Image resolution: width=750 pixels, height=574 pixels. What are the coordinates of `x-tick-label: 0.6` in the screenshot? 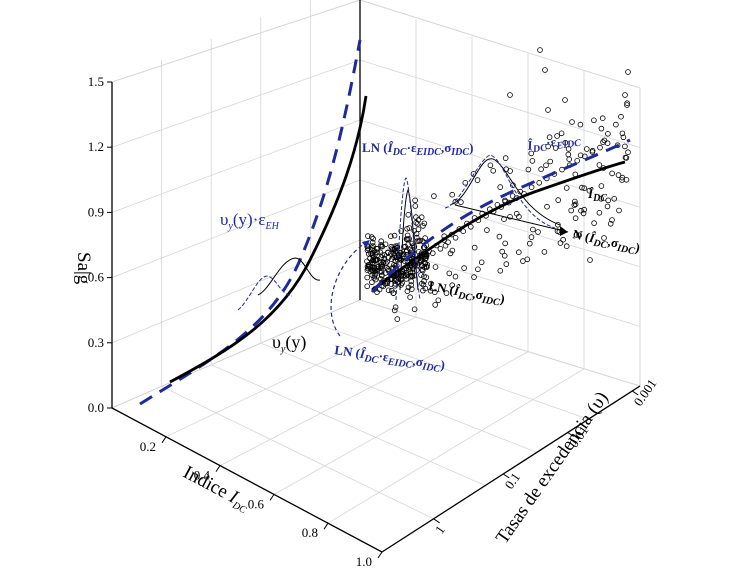 It's located at (256, 503).